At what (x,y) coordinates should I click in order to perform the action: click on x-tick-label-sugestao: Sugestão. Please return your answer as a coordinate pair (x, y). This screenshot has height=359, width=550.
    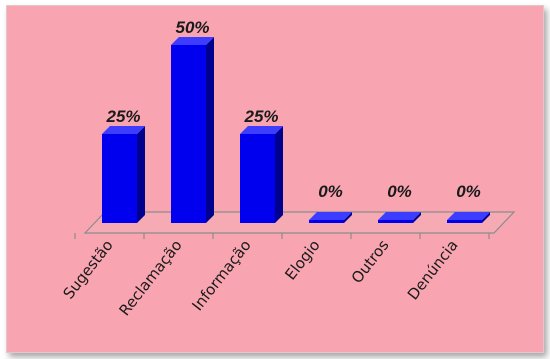
    Looking at the image, I should click on (87, 269).